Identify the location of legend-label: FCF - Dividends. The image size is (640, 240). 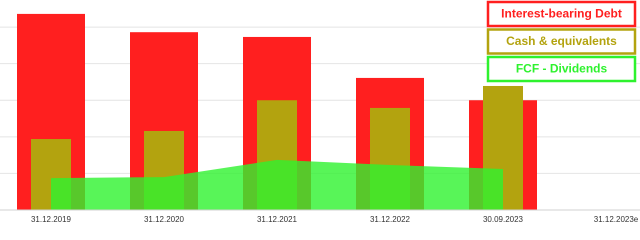
(562, 69).